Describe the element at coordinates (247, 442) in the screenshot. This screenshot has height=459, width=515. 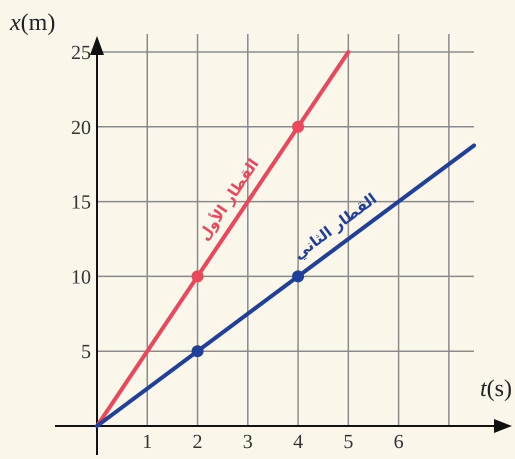
I see `x-tick-label: 3` at that location.